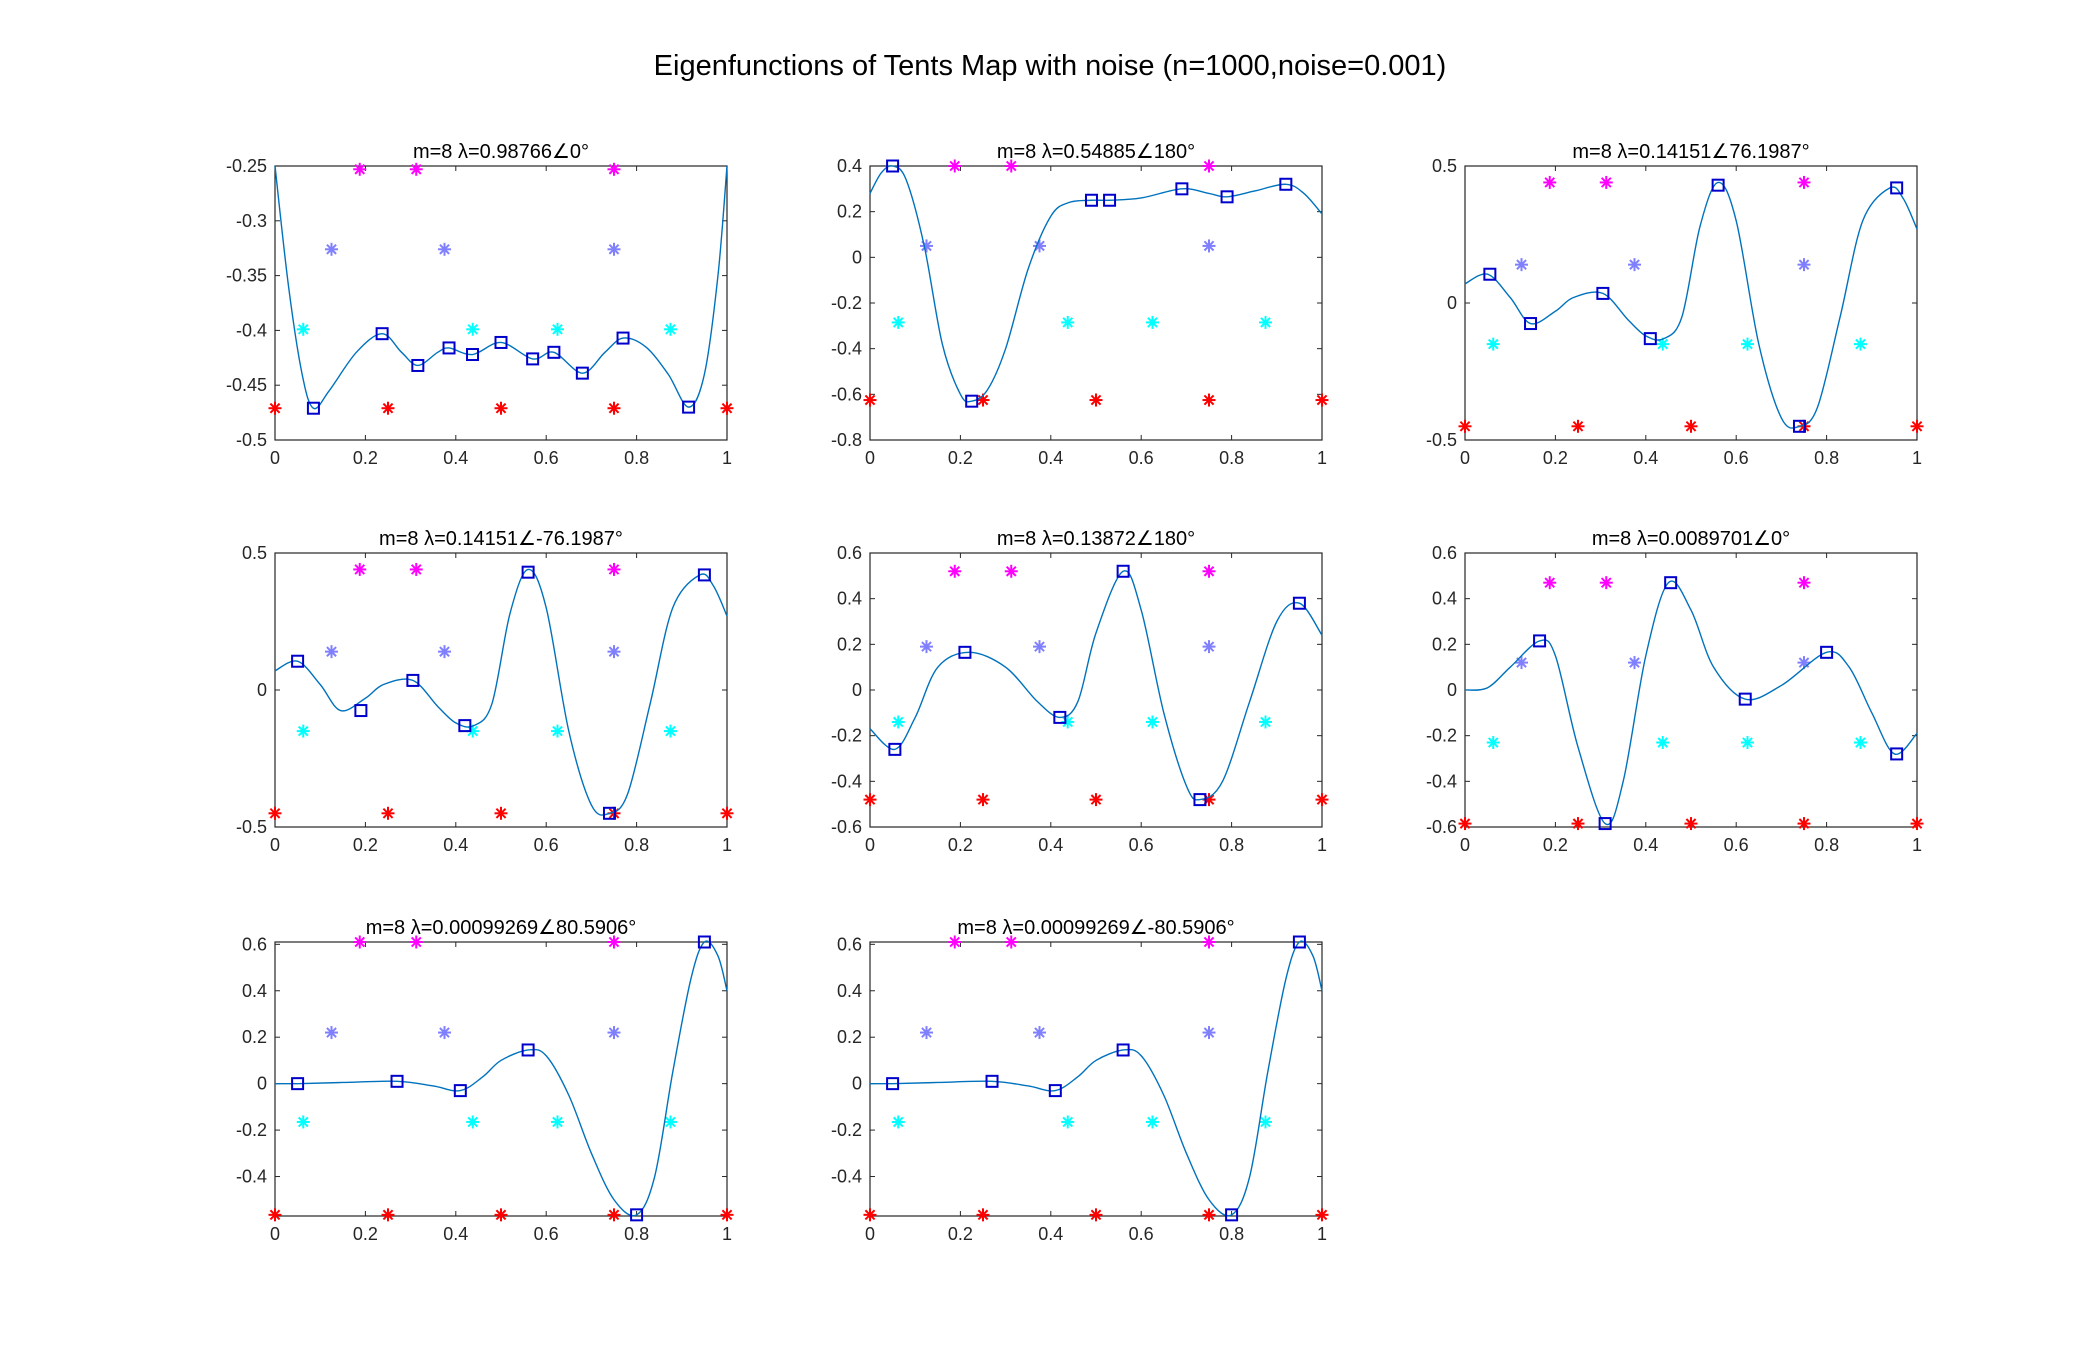  What do you see at coordinates (846, 394) in the screenshot?
I see `y-tick-label: -0.6` at bounding box center [846, 394].